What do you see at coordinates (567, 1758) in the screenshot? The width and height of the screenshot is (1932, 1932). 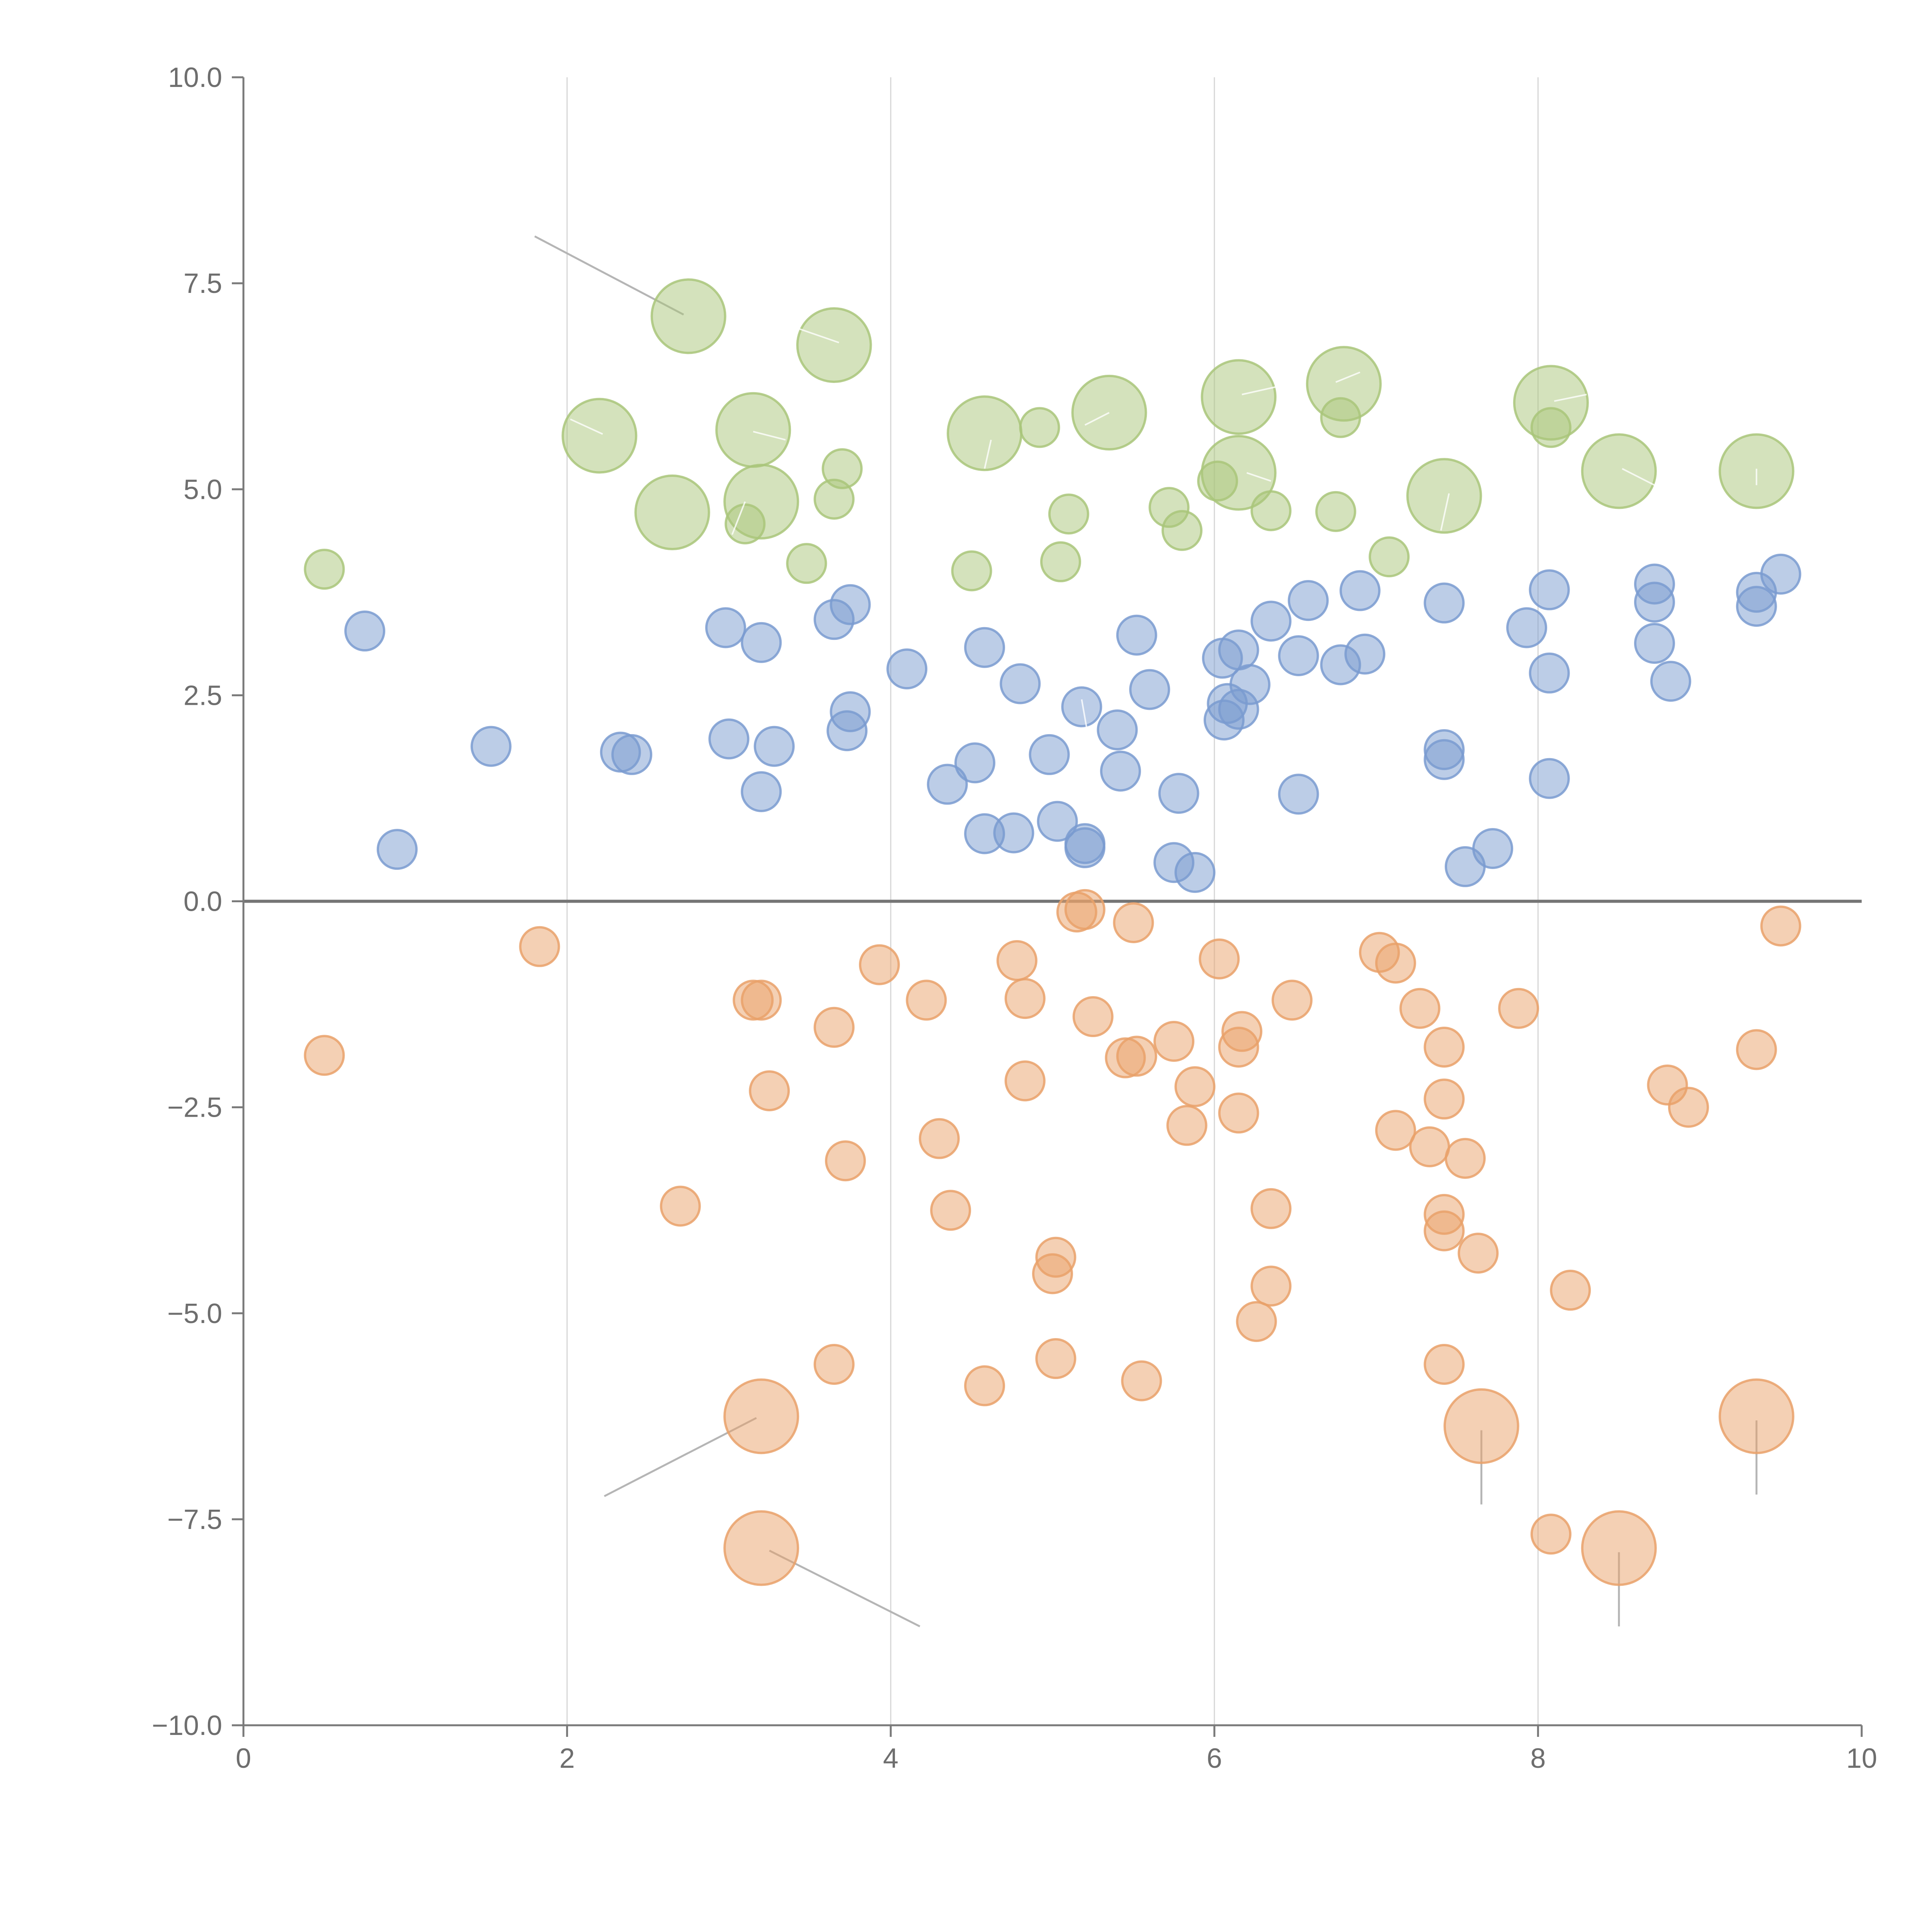 I see `x-tick-label-1: 2` at bounding box center [567, 1758].